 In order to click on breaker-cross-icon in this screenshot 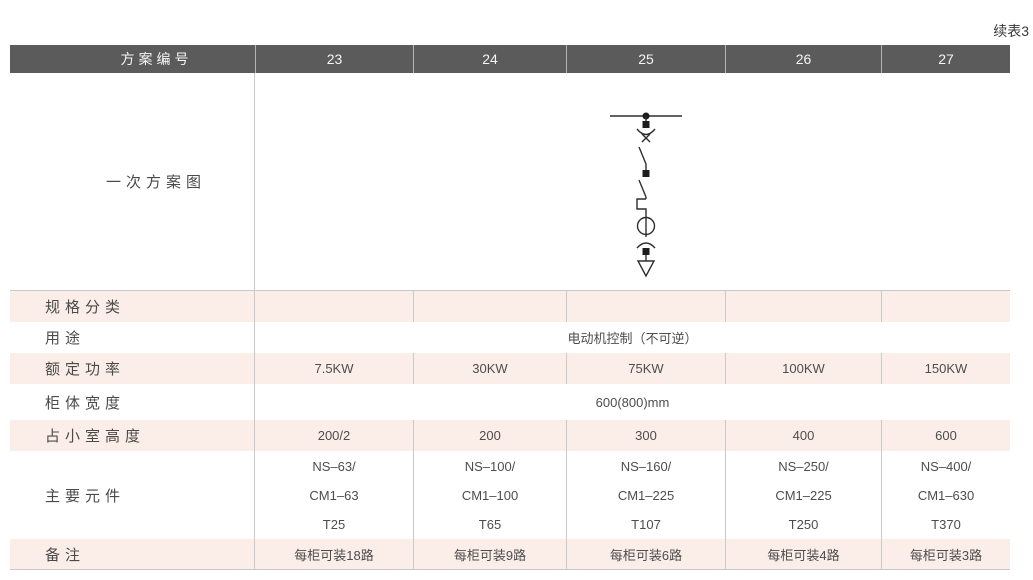, I will do `click(645, 138)`.